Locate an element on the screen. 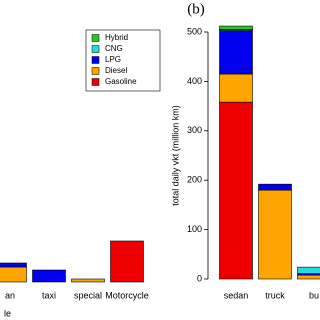 The image size is (320, 320). legend-label: Gasoline is located at coordinates (121, 81).